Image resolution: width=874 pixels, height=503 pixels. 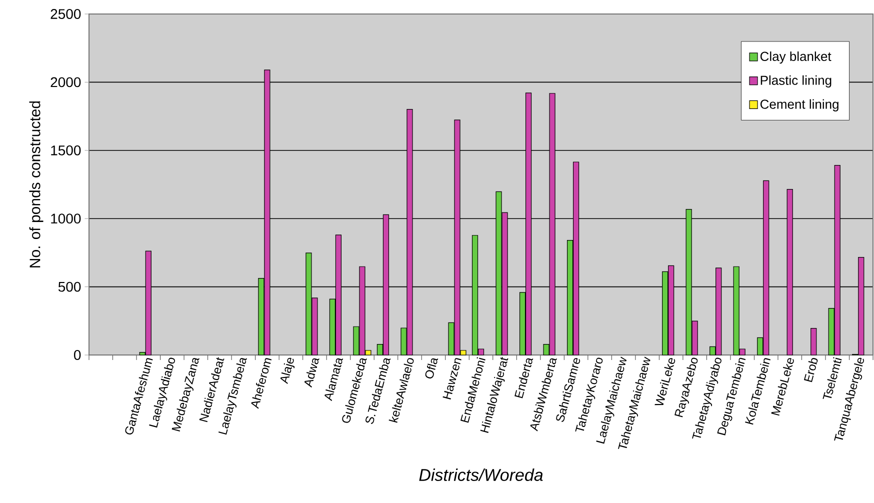 I want to click on x-tick-label: Hawzen, so click(x=452, y=379).